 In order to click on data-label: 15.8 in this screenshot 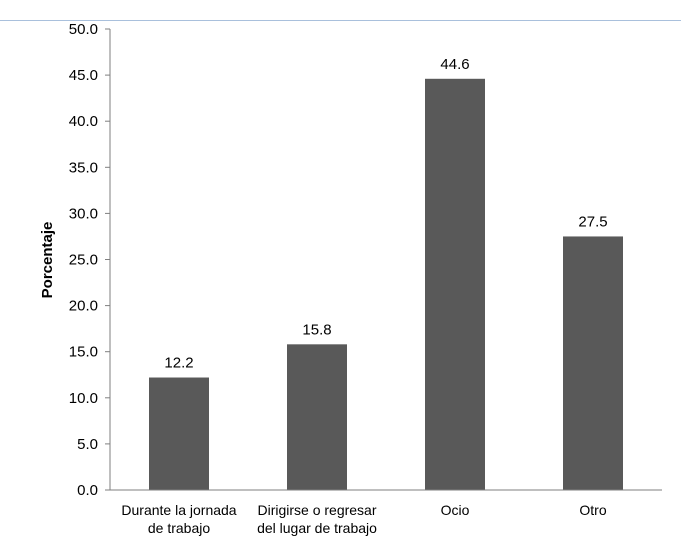, I will do `click(316, 329)`.